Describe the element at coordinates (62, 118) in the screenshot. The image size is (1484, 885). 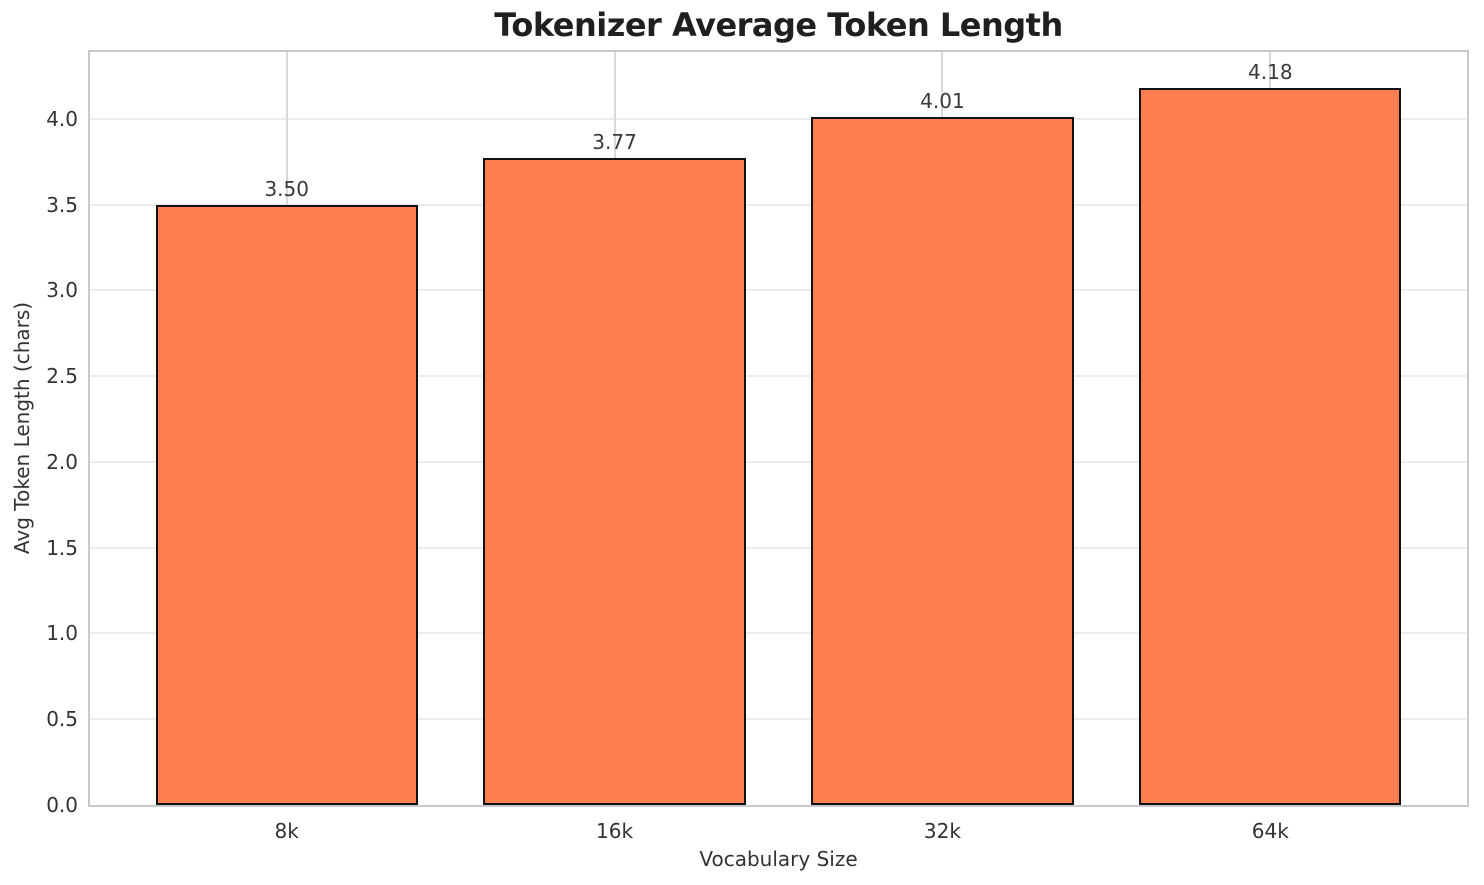
I see `y-tick-label: 4.0` at that location.